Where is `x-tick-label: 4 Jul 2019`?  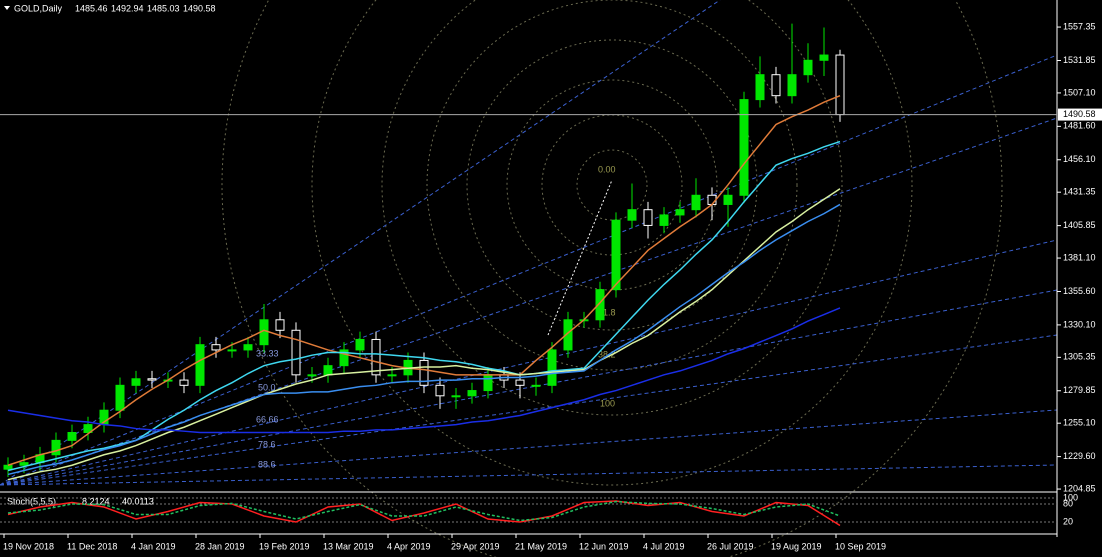
x-tick-label: 4 Jul 2019 is located at coordinates (664, 546).